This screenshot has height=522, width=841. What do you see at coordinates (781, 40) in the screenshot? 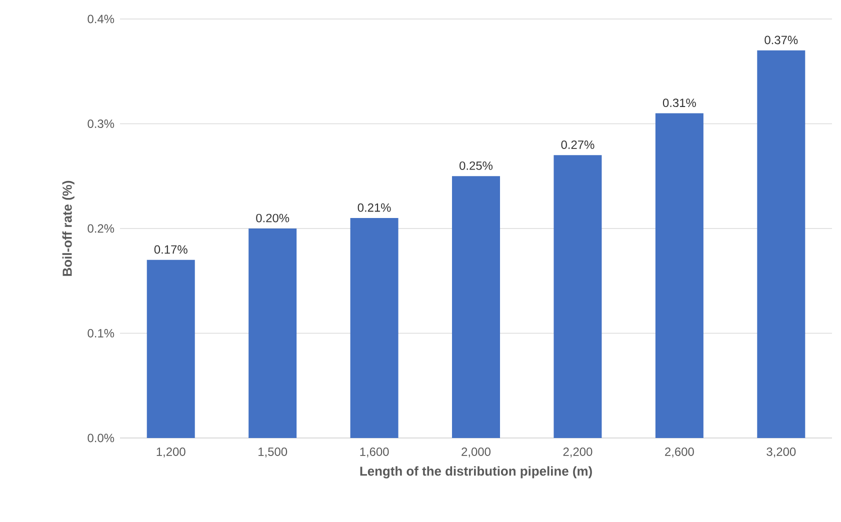
I see `data-label: 0.37%` at bounding box center [781, 40].